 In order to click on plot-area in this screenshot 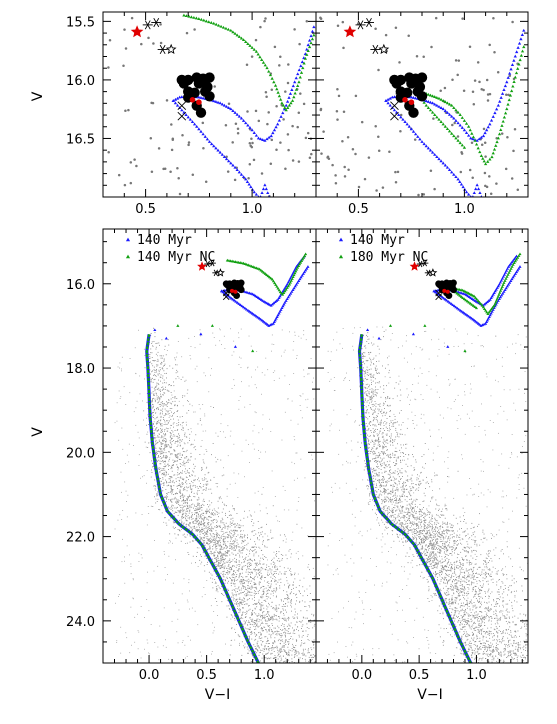, I will do `click(211, 105)`.